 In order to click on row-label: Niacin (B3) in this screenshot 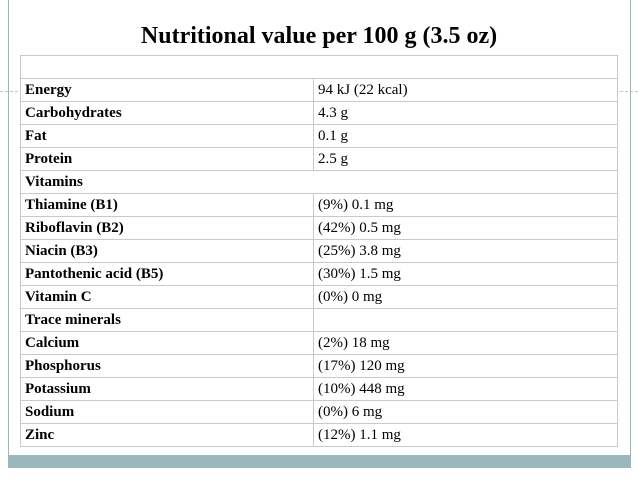, I will do `click(167, 251)`.